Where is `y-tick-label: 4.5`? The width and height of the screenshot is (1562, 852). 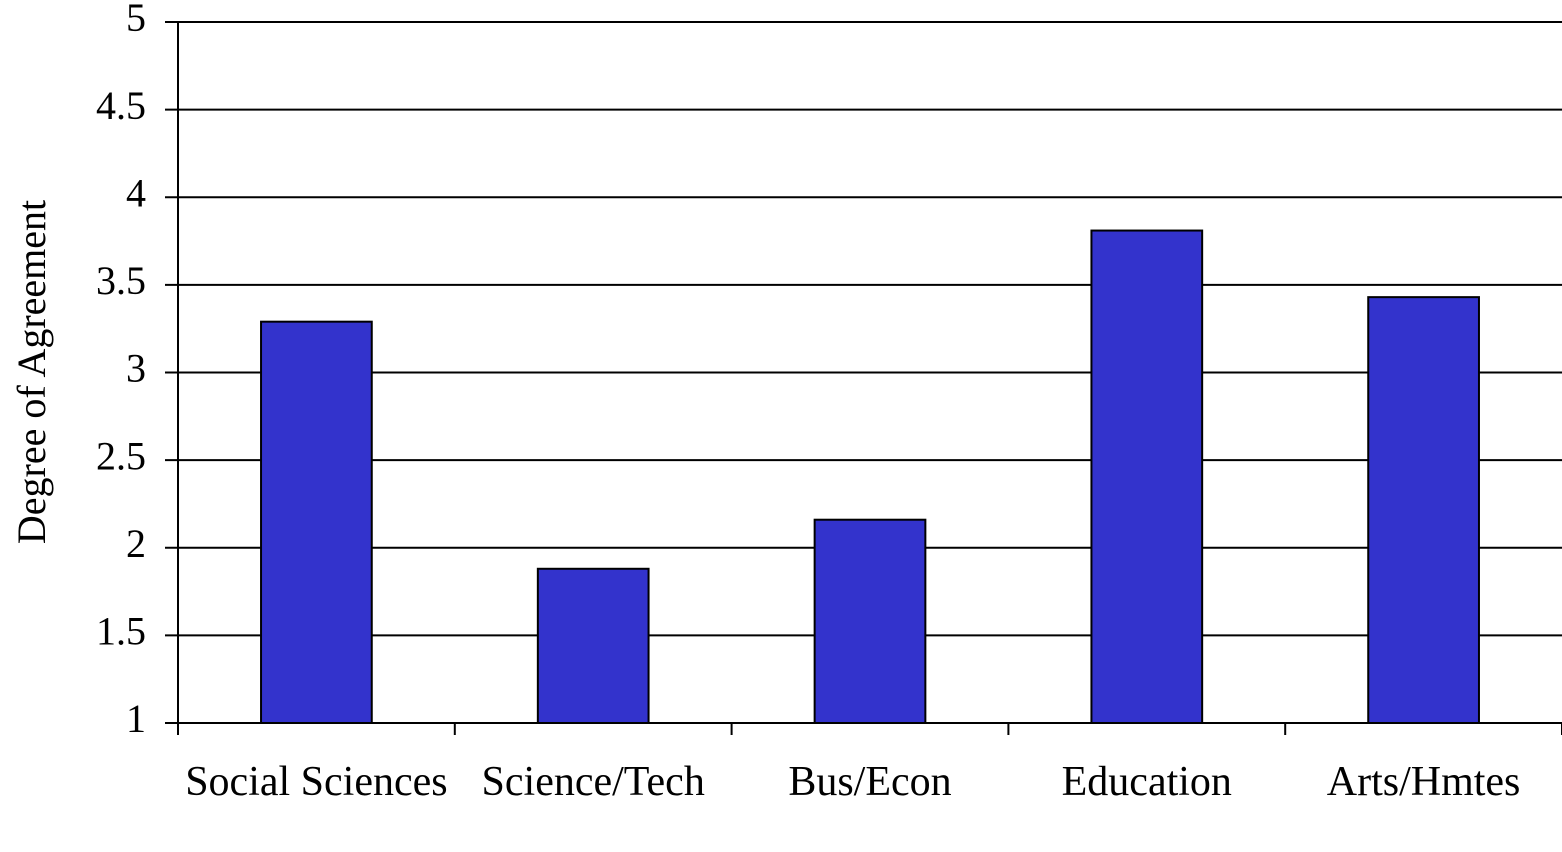 y-tick-label: 4.5 is located at coordinates (121, 105).